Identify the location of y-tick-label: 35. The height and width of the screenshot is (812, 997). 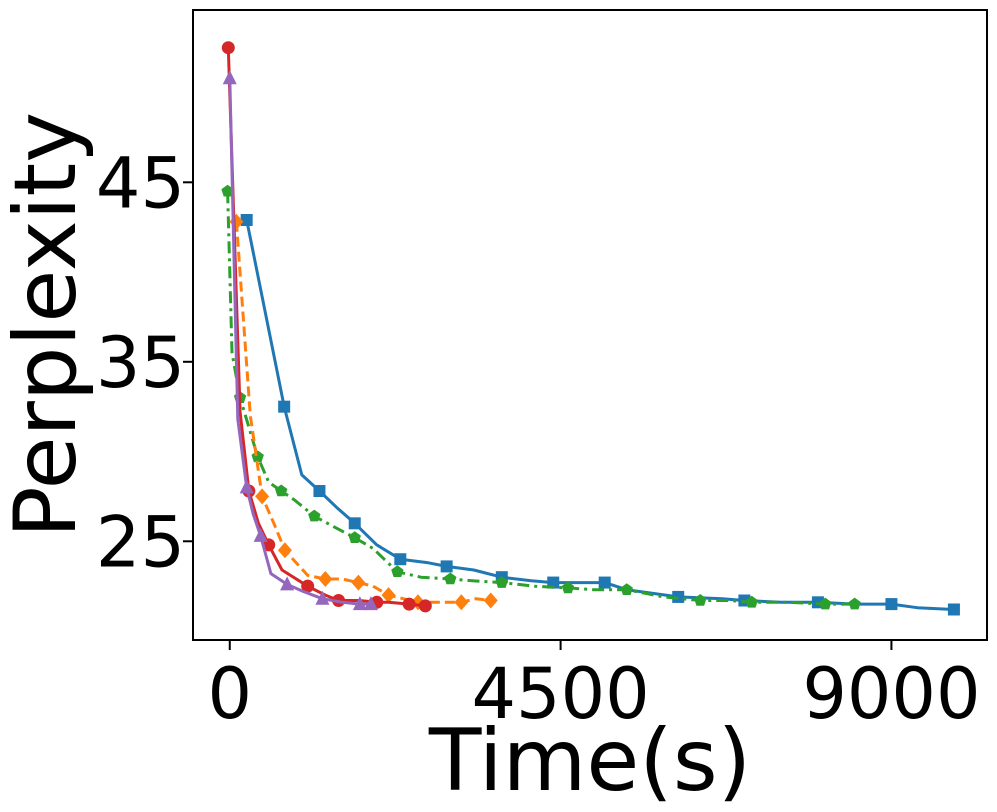
(140, 363).